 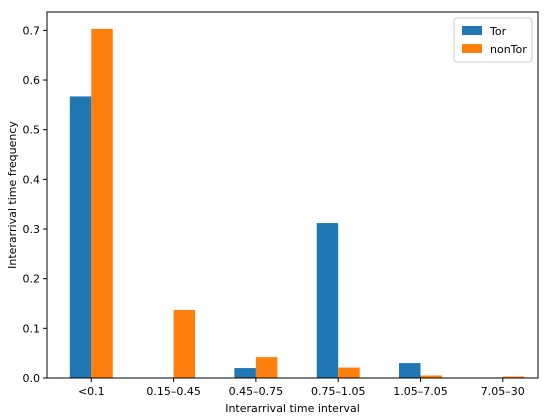 What do you see at coordinates (472, 30) in the screenshot?
I see `legend-swatch-tor` at bounding box center [472, 30].